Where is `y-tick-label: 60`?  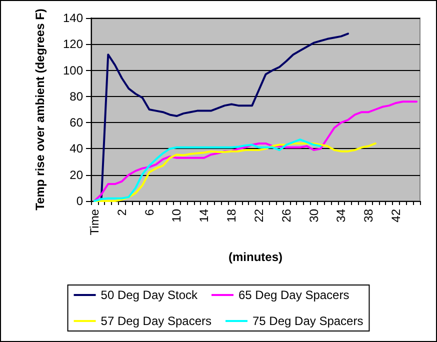
y-tick-label: 60 is located at coordinates (77, 123).